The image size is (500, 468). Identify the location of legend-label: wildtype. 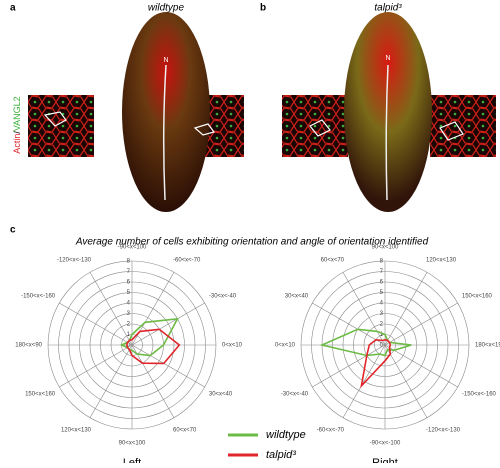
(286, 435).